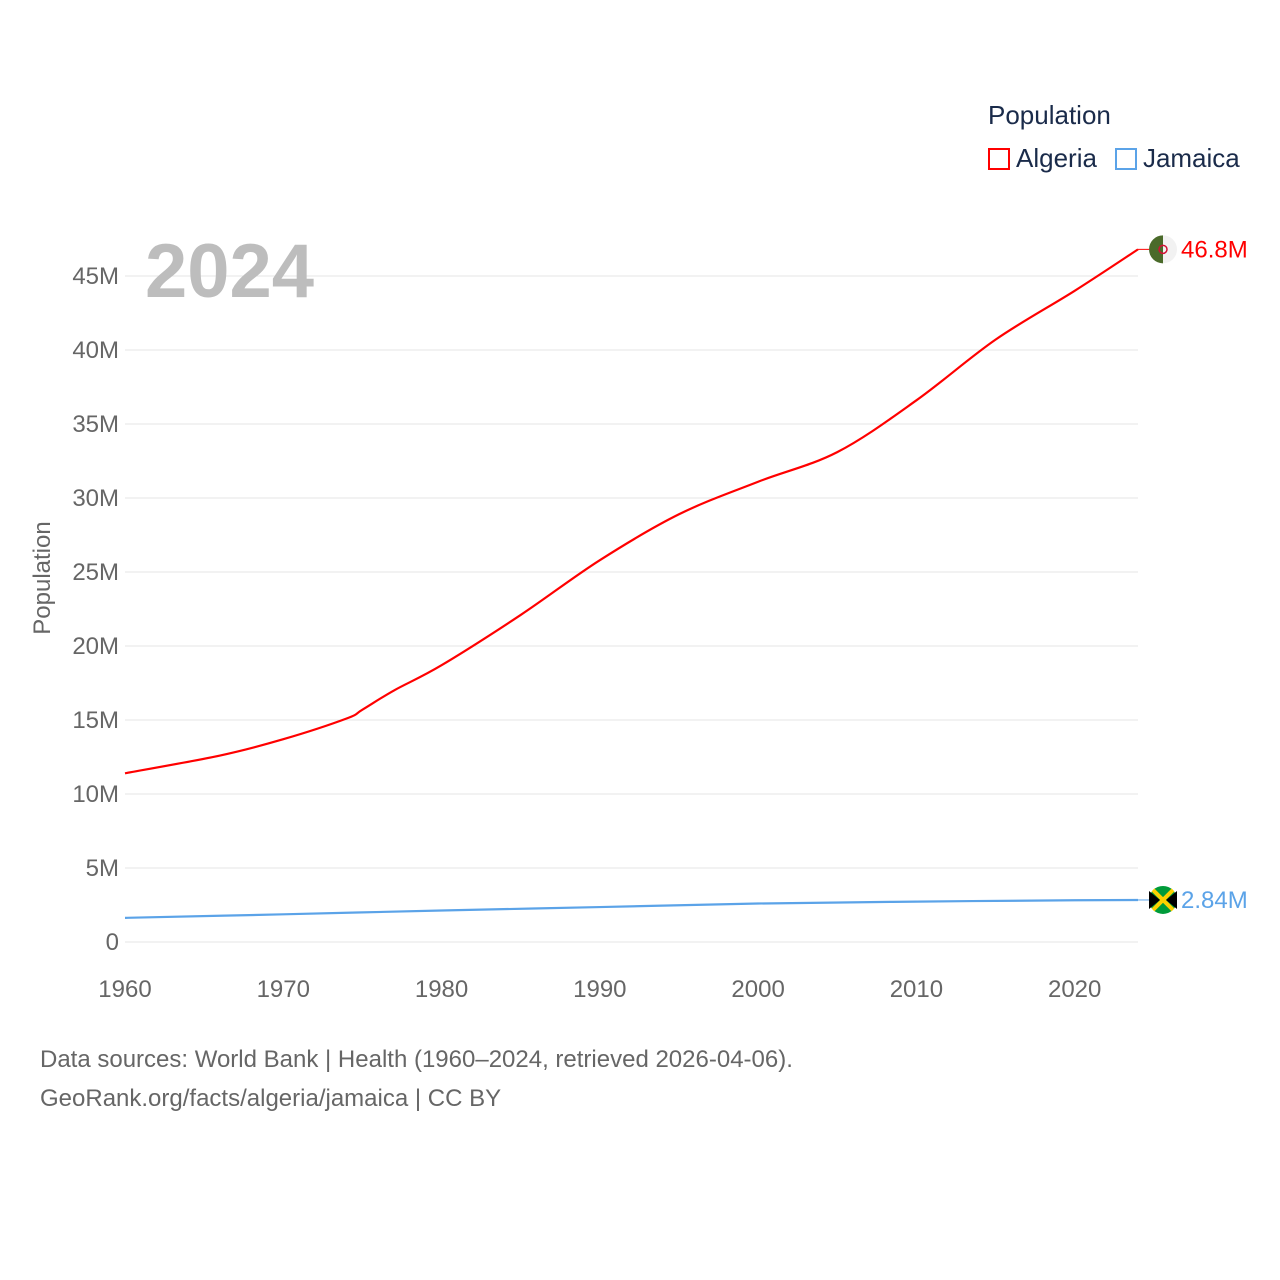 The width and height of the screenshot is (1280, 1280). I want to click on x-tick-label: 1960, so click(124, 989).